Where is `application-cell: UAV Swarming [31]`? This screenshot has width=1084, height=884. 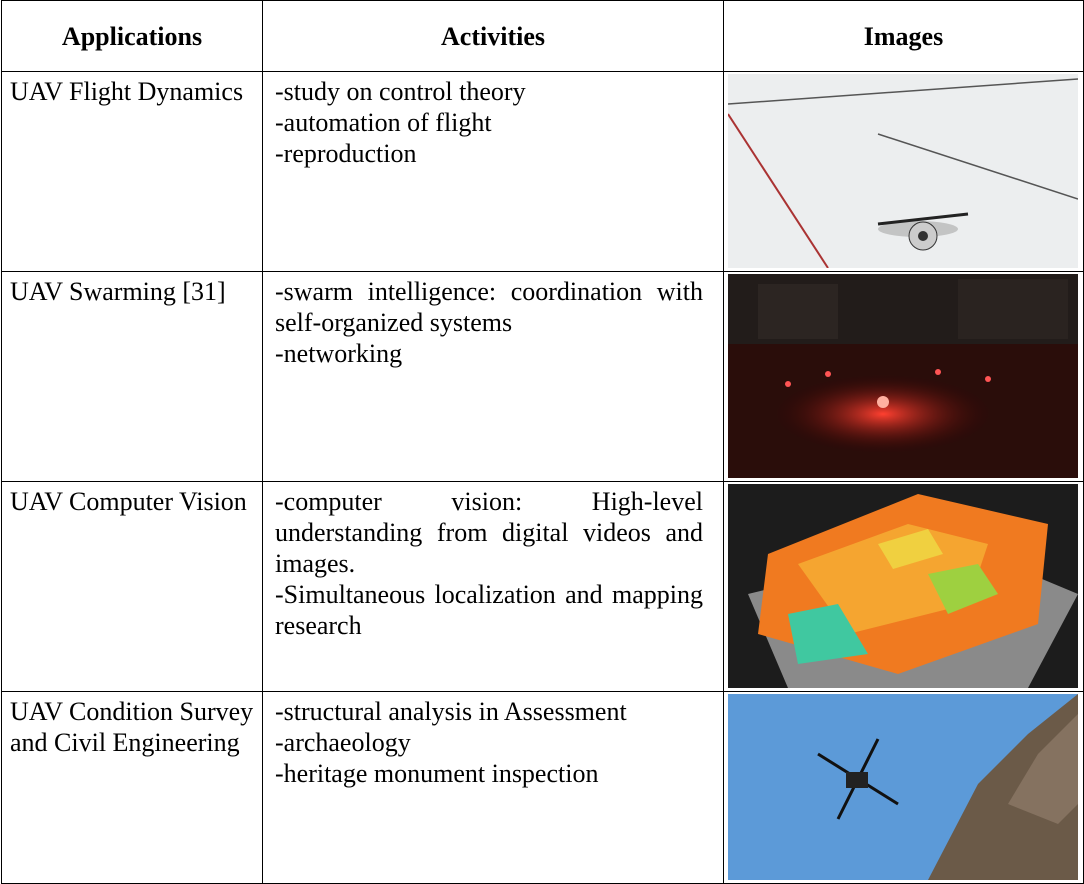 application-cell: UAV Swarming [31] is located at coordinates (132, 376).